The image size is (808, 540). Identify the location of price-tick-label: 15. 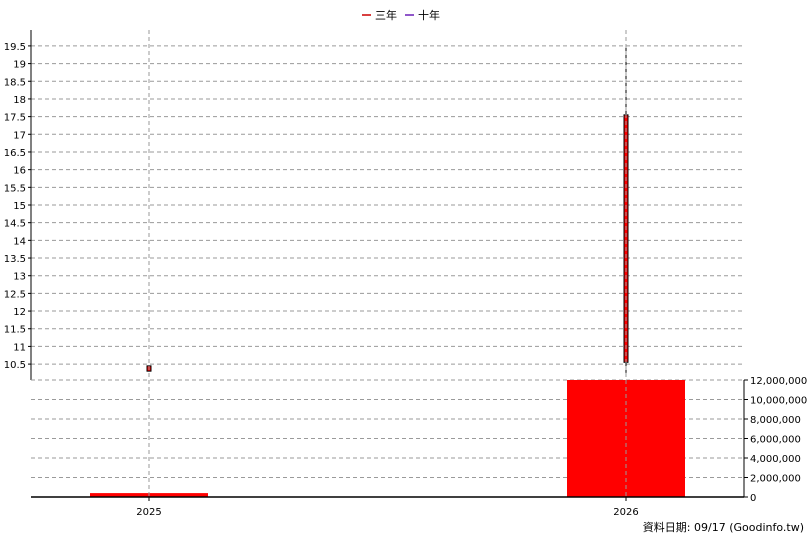
(19, 206).